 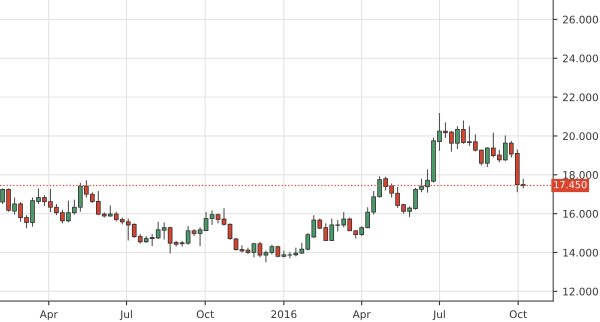 I want to click on y-tick-label: 24.000, so click(x=580, y=58).